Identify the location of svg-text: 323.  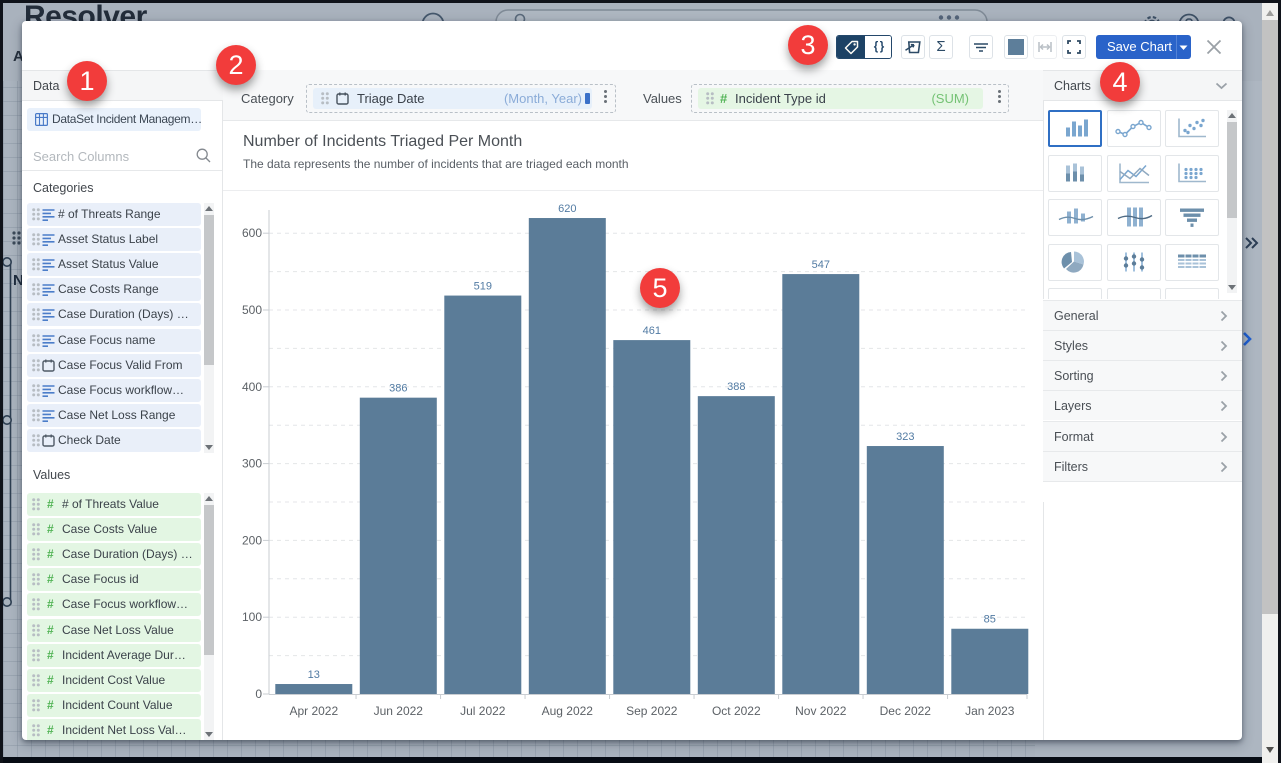
(905, 437).